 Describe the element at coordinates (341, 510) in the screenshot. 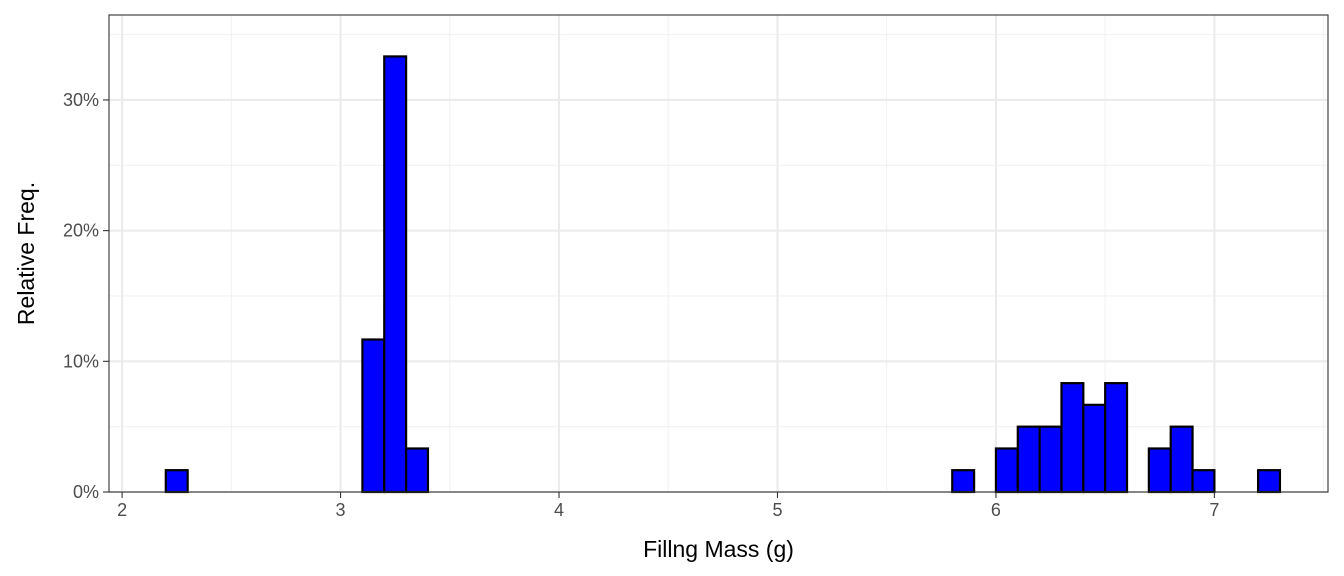

I see `x-tick-label: 3` at that location.